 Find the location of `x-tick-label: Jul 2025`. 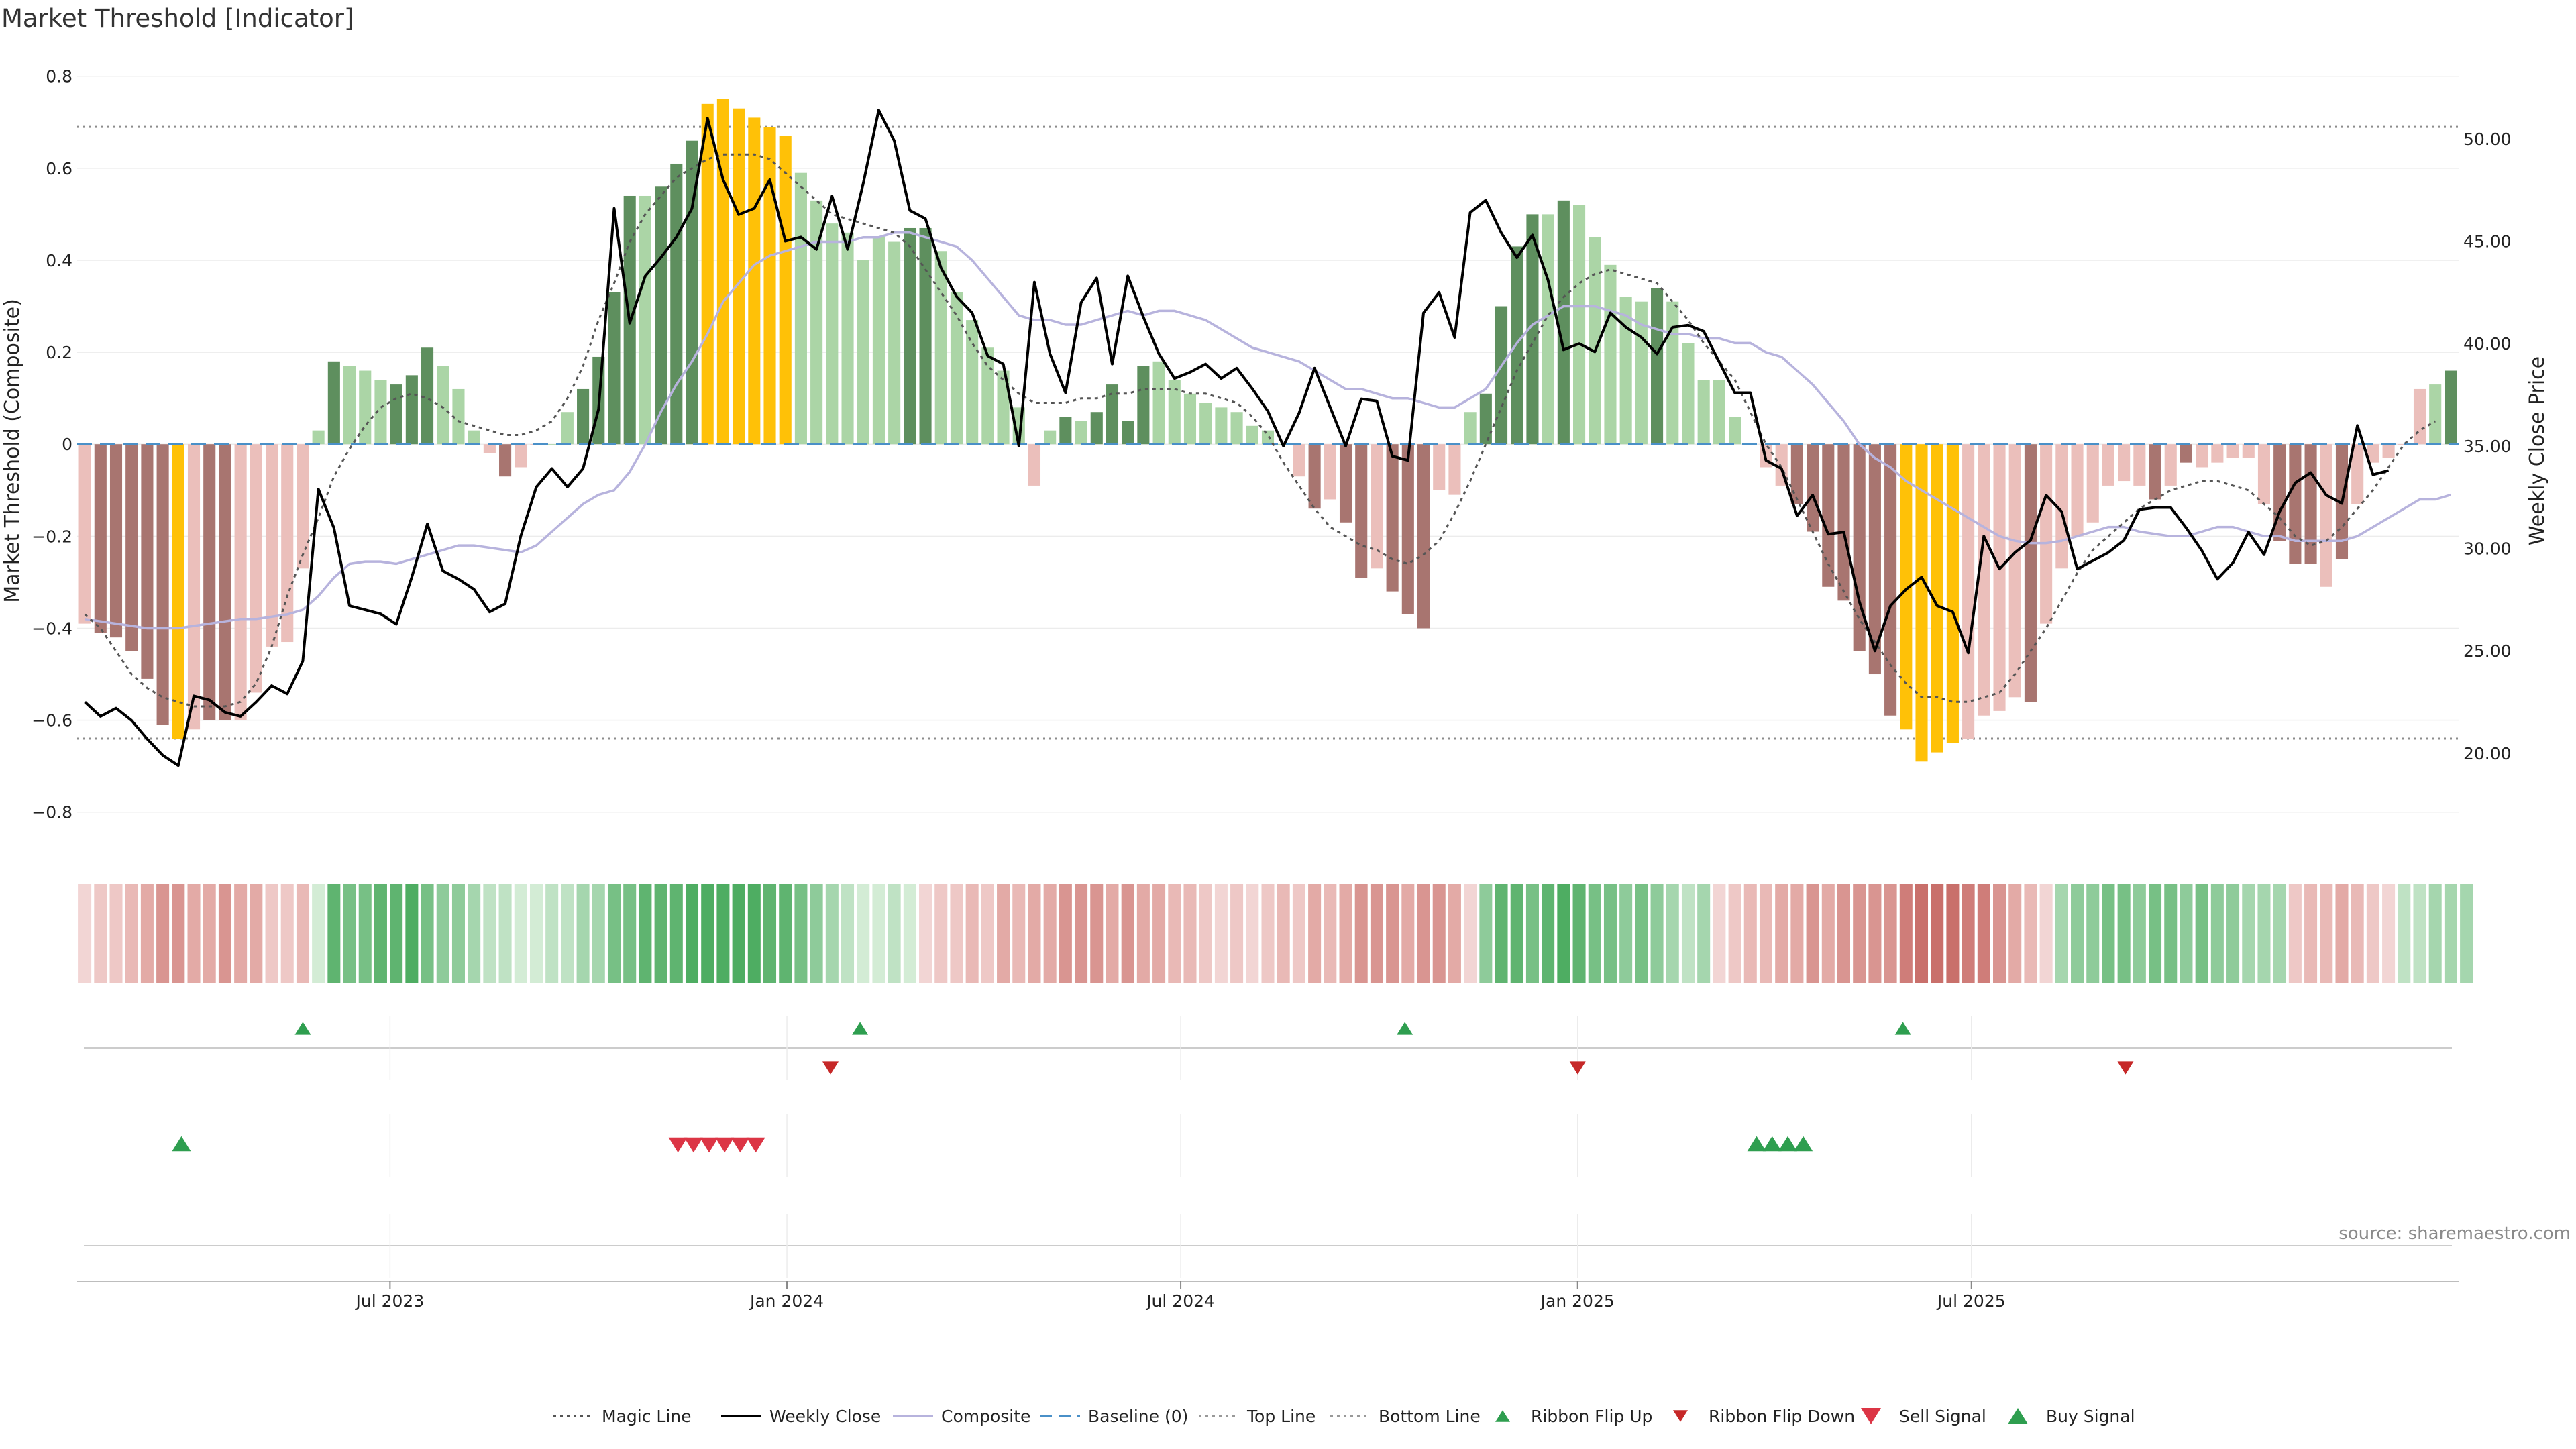

x-tick-label: Jul 2025 is located at coordinates (1971, 1301).